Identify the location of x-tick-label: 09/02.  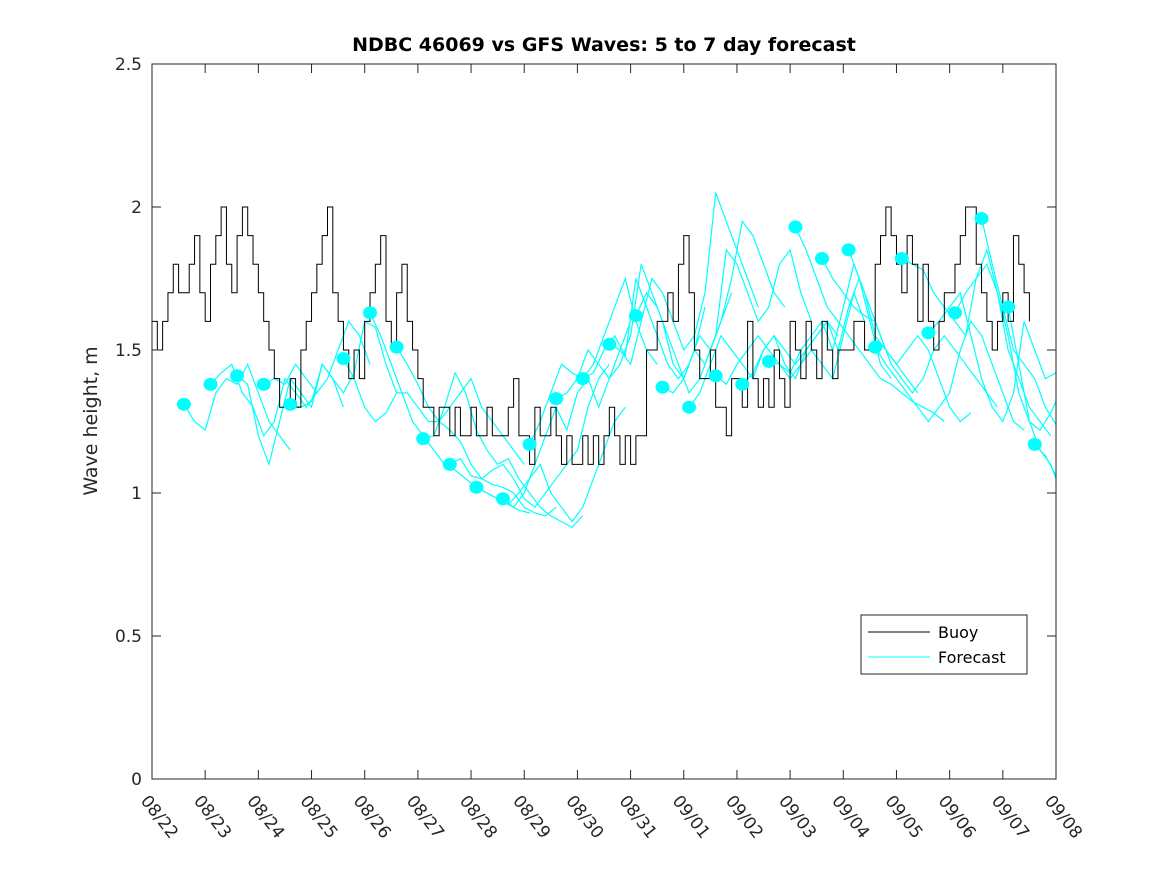
(744, 817).